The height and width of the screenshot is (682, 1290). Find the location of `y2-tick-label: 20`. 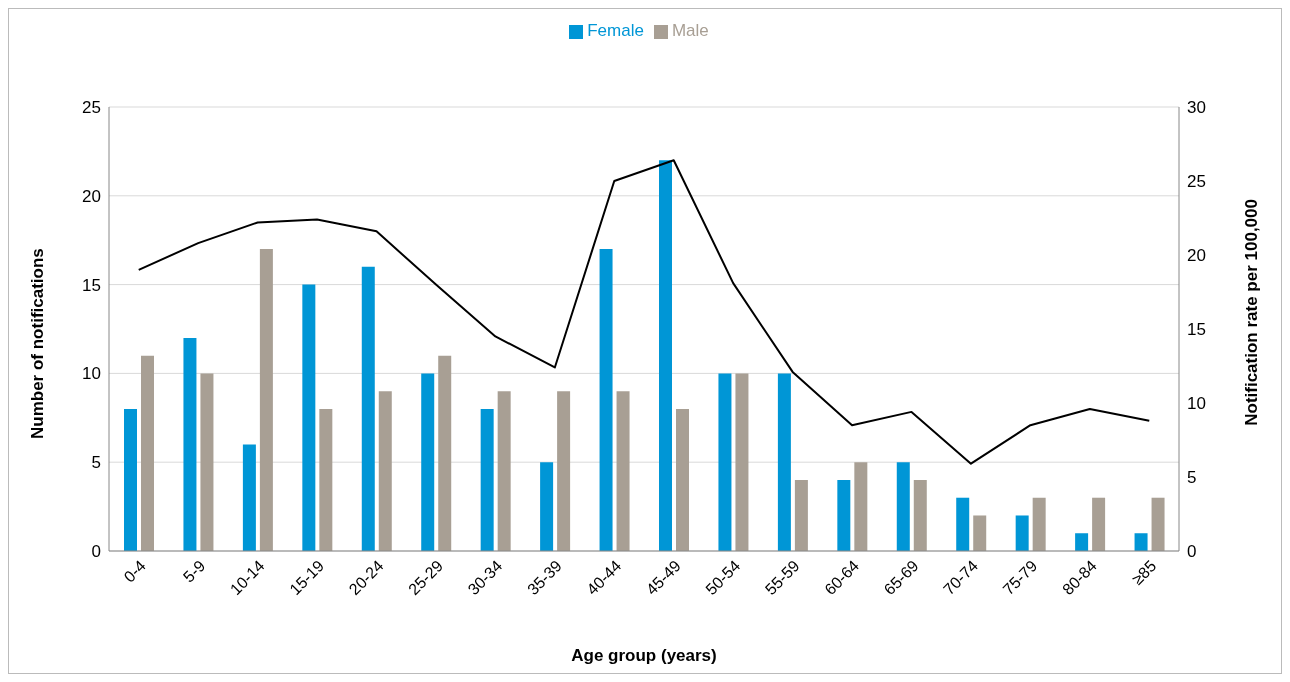

y2-tick-label: 20 is located at coordinates (1196, 256).